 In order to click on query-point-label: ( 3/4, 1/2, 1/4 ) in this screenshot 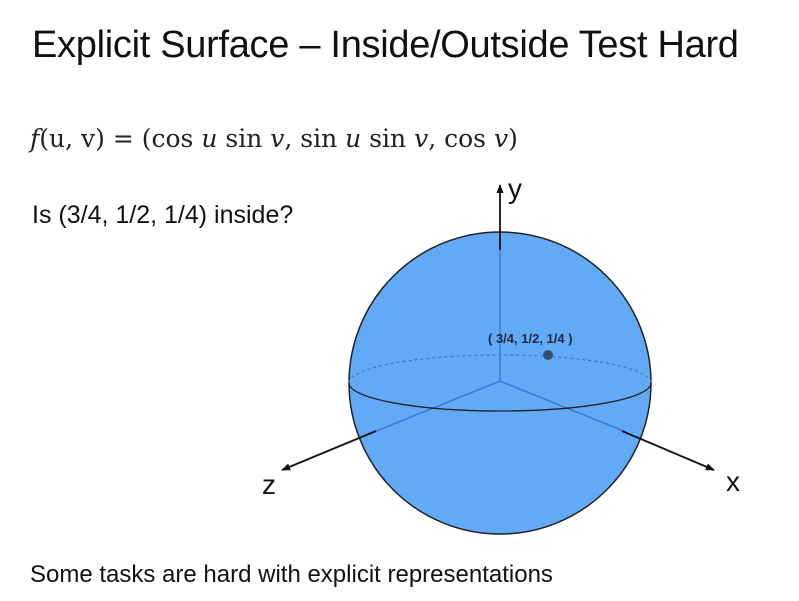, I will do `click(530, 338)`.